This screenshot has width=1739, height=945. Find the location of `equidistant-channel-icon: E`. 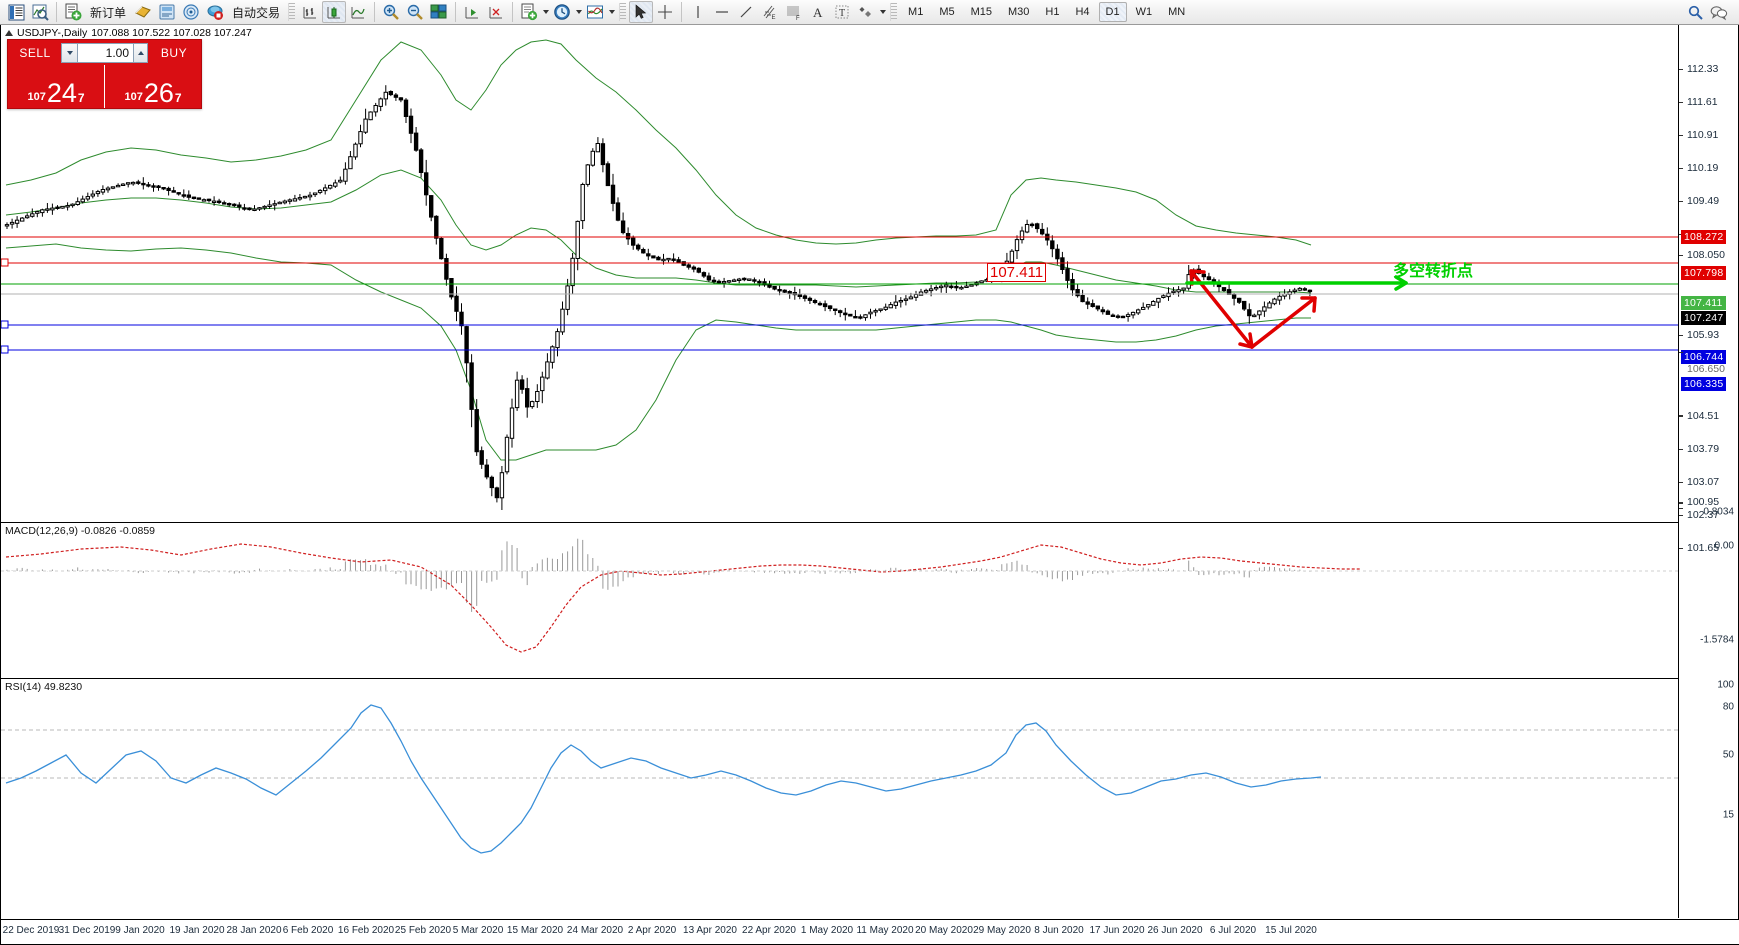

equidistant-channel-icon: E is located at coordinates (770, 12).